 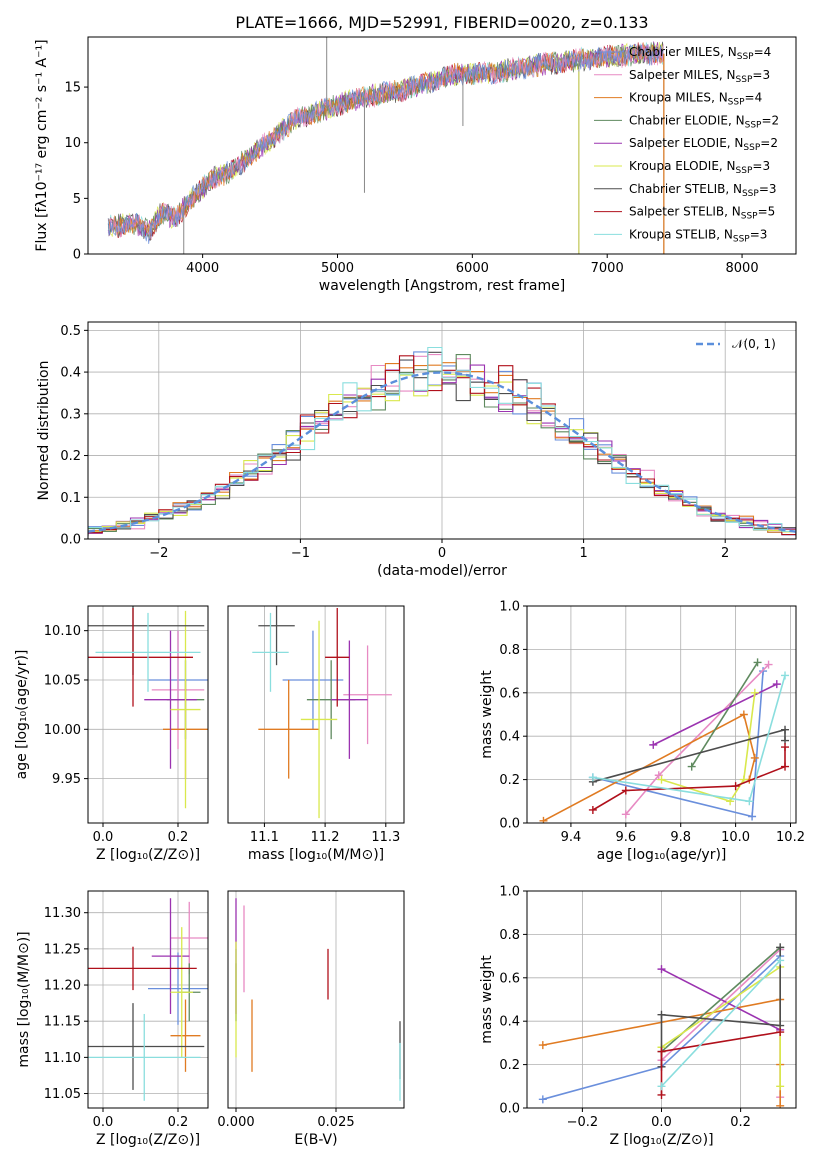 I want to click on legend-model: Chabrier STELIB, so click(x=677, y=189).